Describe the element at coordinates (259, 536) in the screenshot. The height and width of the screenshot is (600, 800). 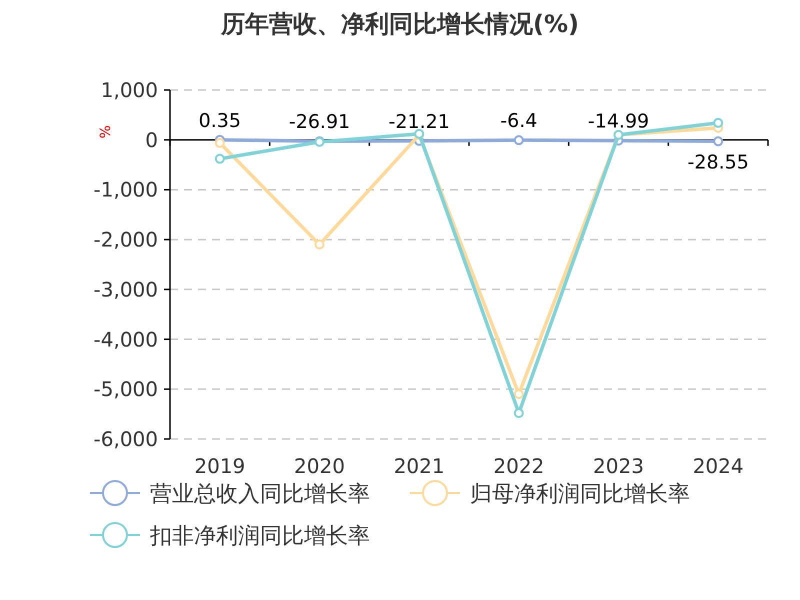
I see `legend-label: 扣非净利润同比增长率` at that location.